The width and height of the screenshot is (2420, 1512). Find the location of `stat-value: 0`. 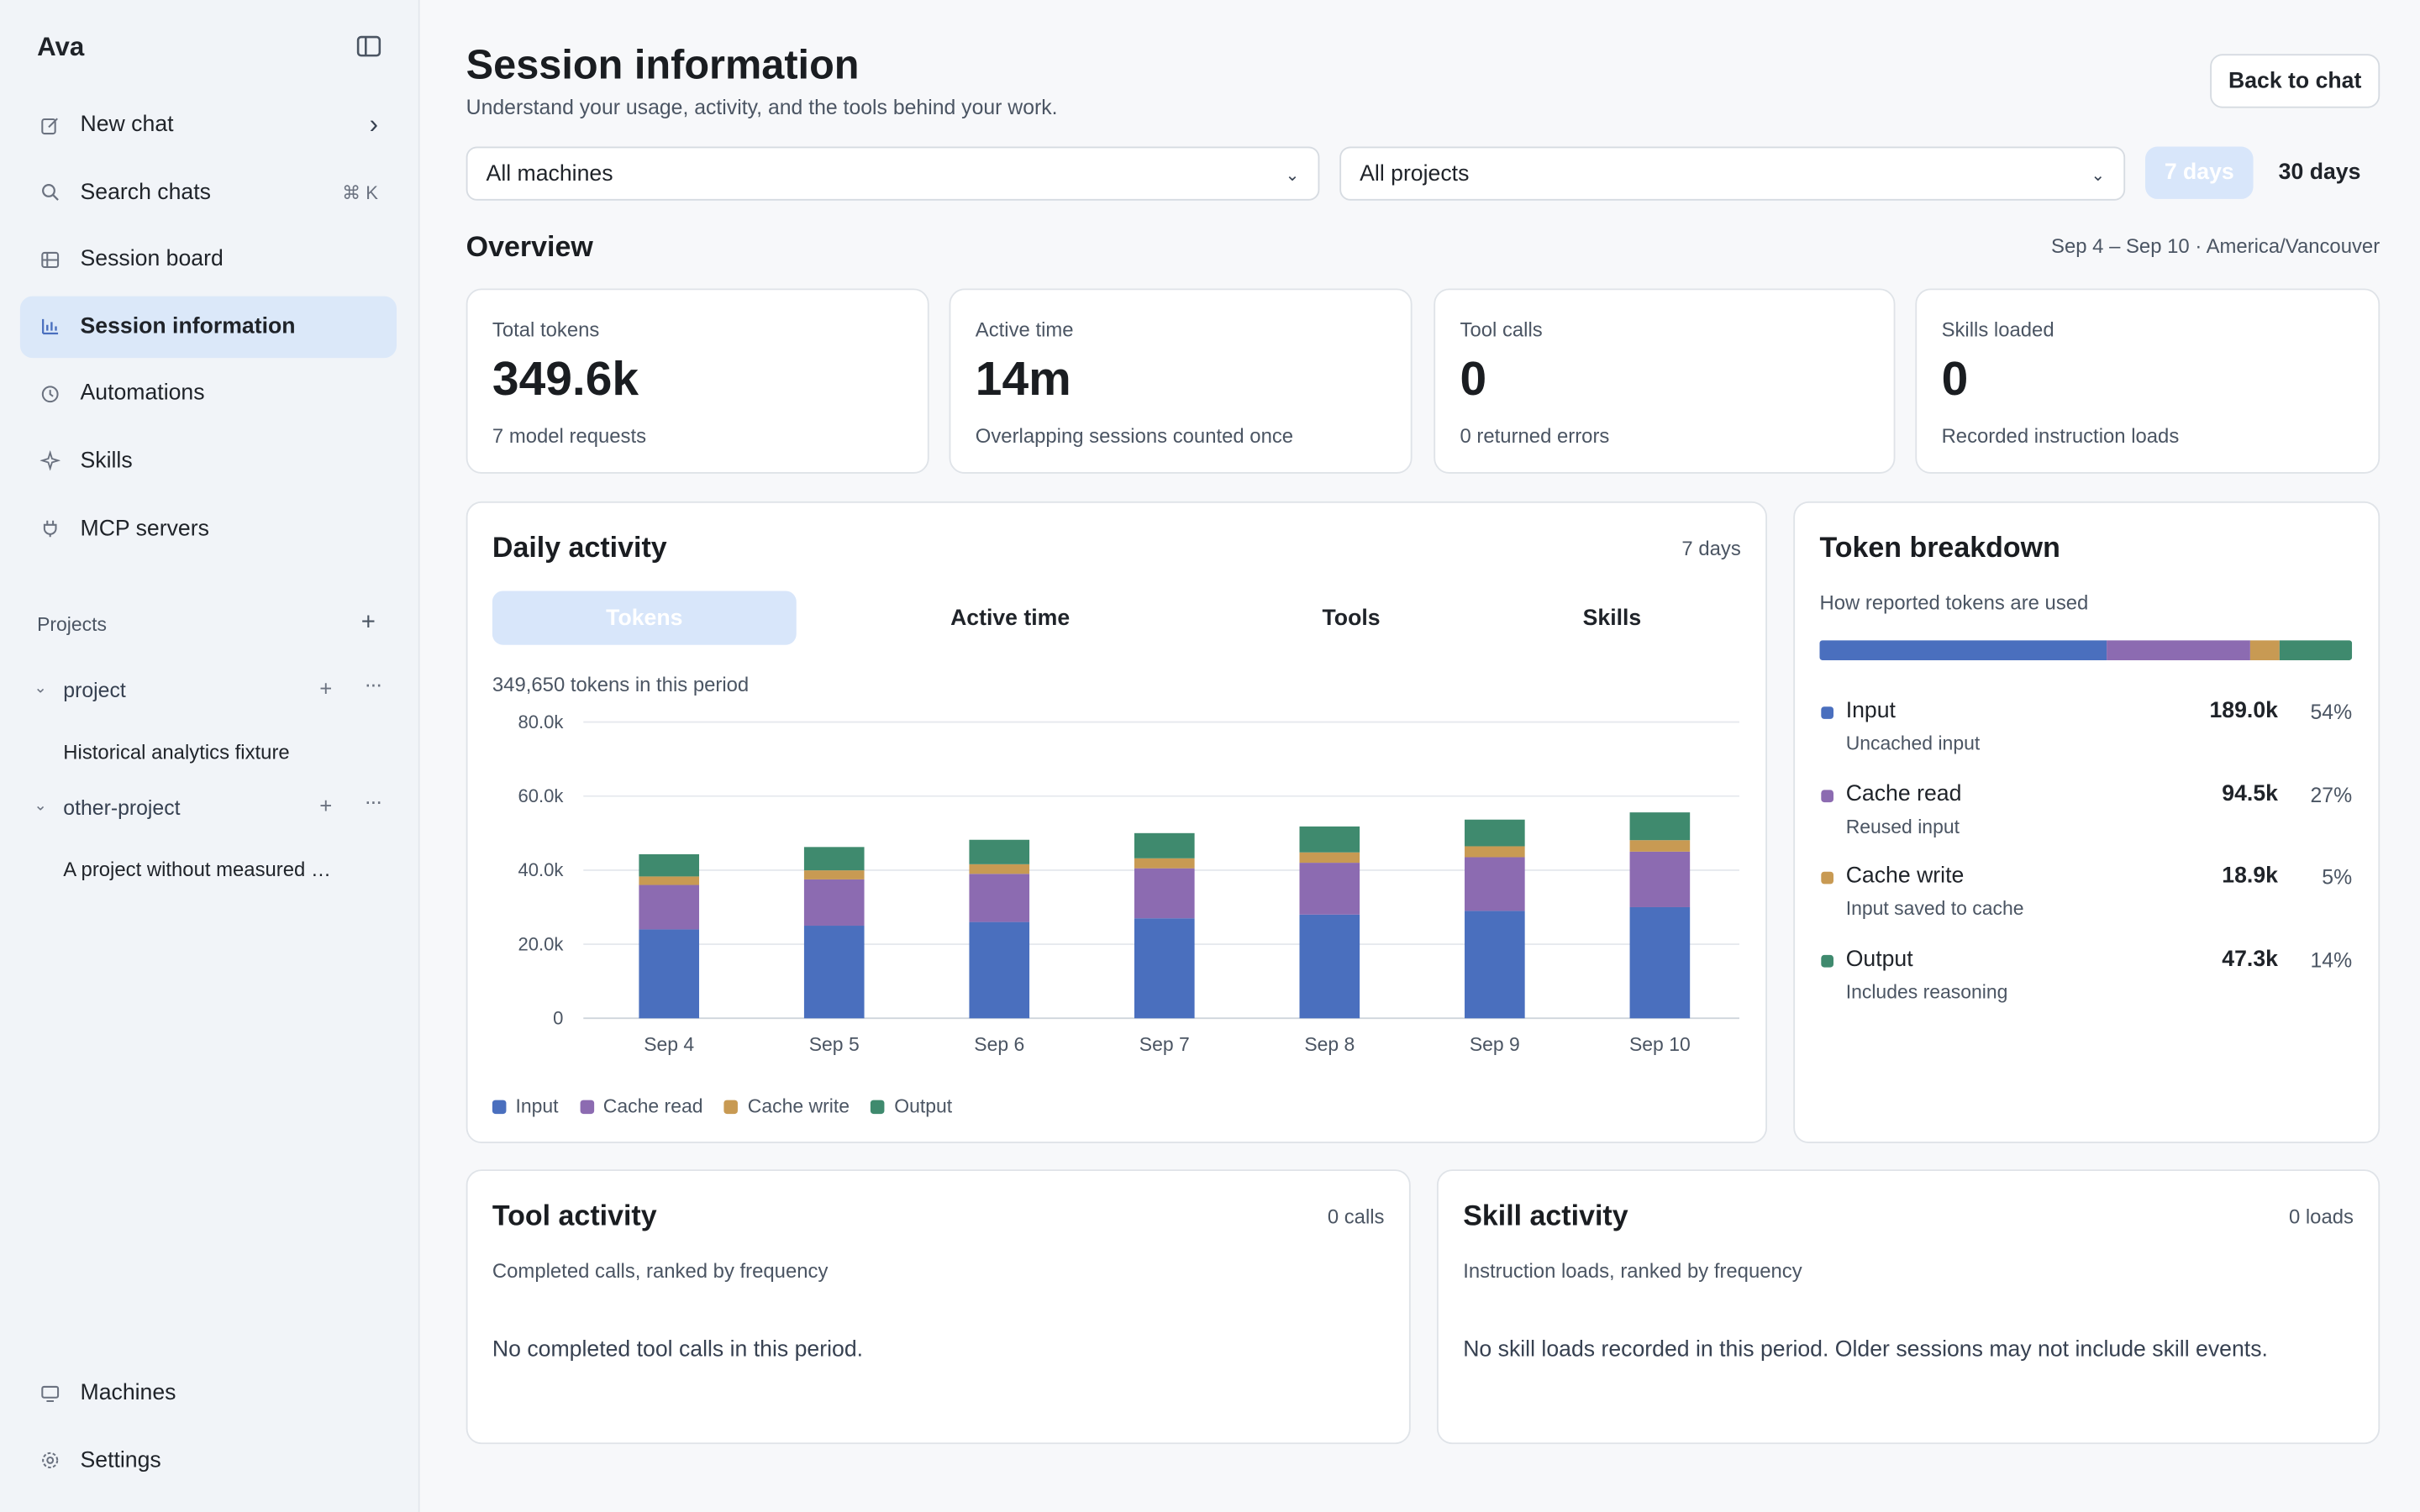

stat-value: 0 is located at coordinates (1955, 379).